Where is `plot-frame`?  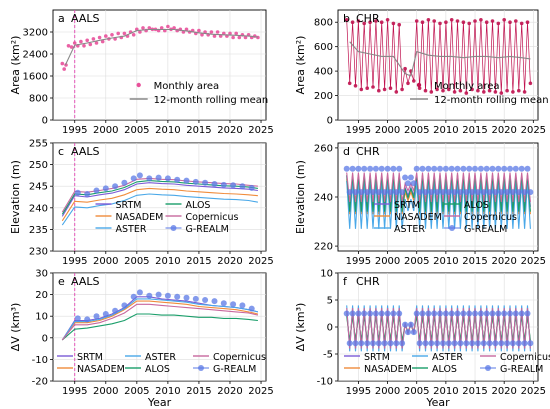 plot-frame is located at coordinates (159, 65).